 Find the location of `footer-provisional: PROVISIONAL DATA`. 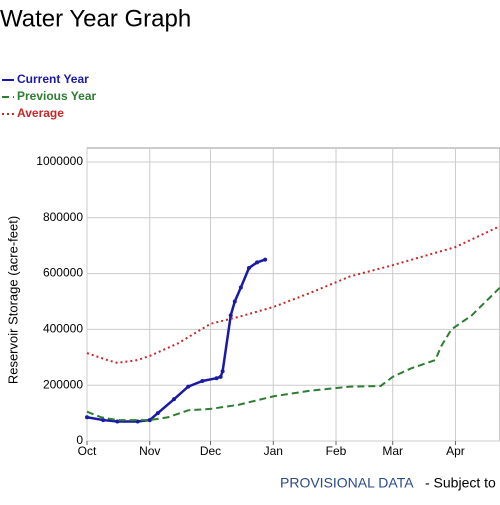

footer-provisional: PROVISIONAL DATA is located at coordinates (347, 483).